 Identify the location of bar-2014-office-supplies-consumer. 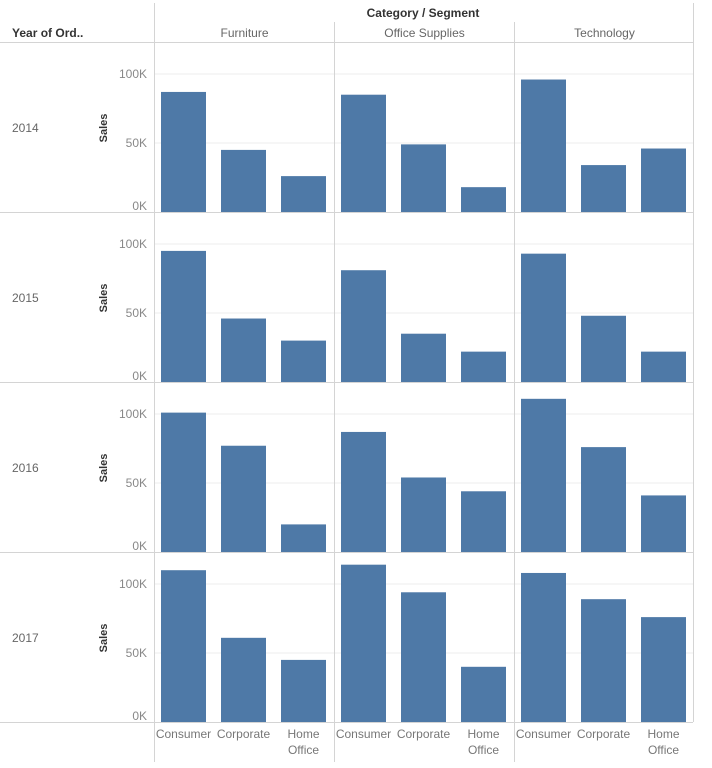
(363, 153).